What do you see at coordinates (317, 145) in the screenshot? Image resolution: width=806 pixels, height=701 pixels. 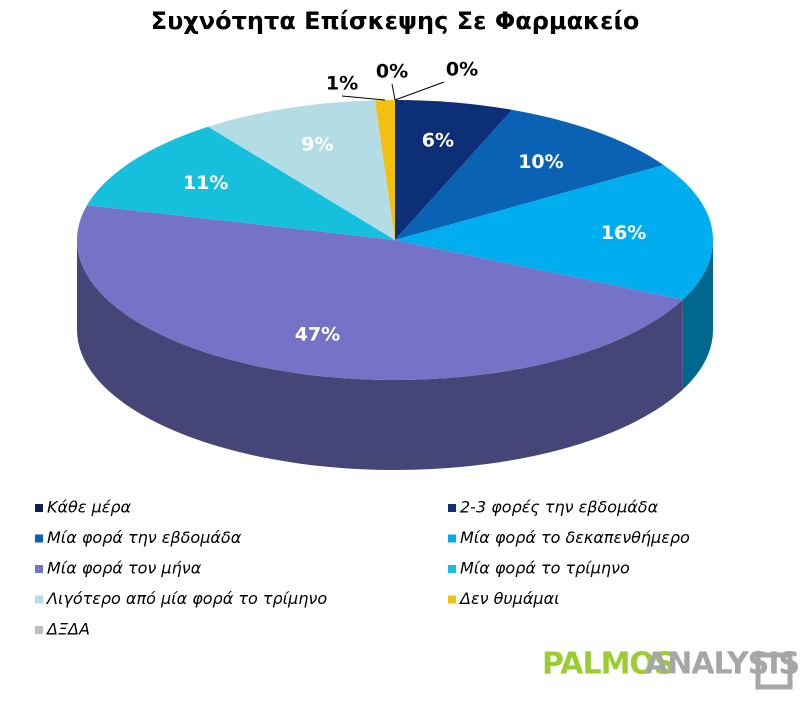 I see `data-label: 9%` at bounding box center [317, 145].